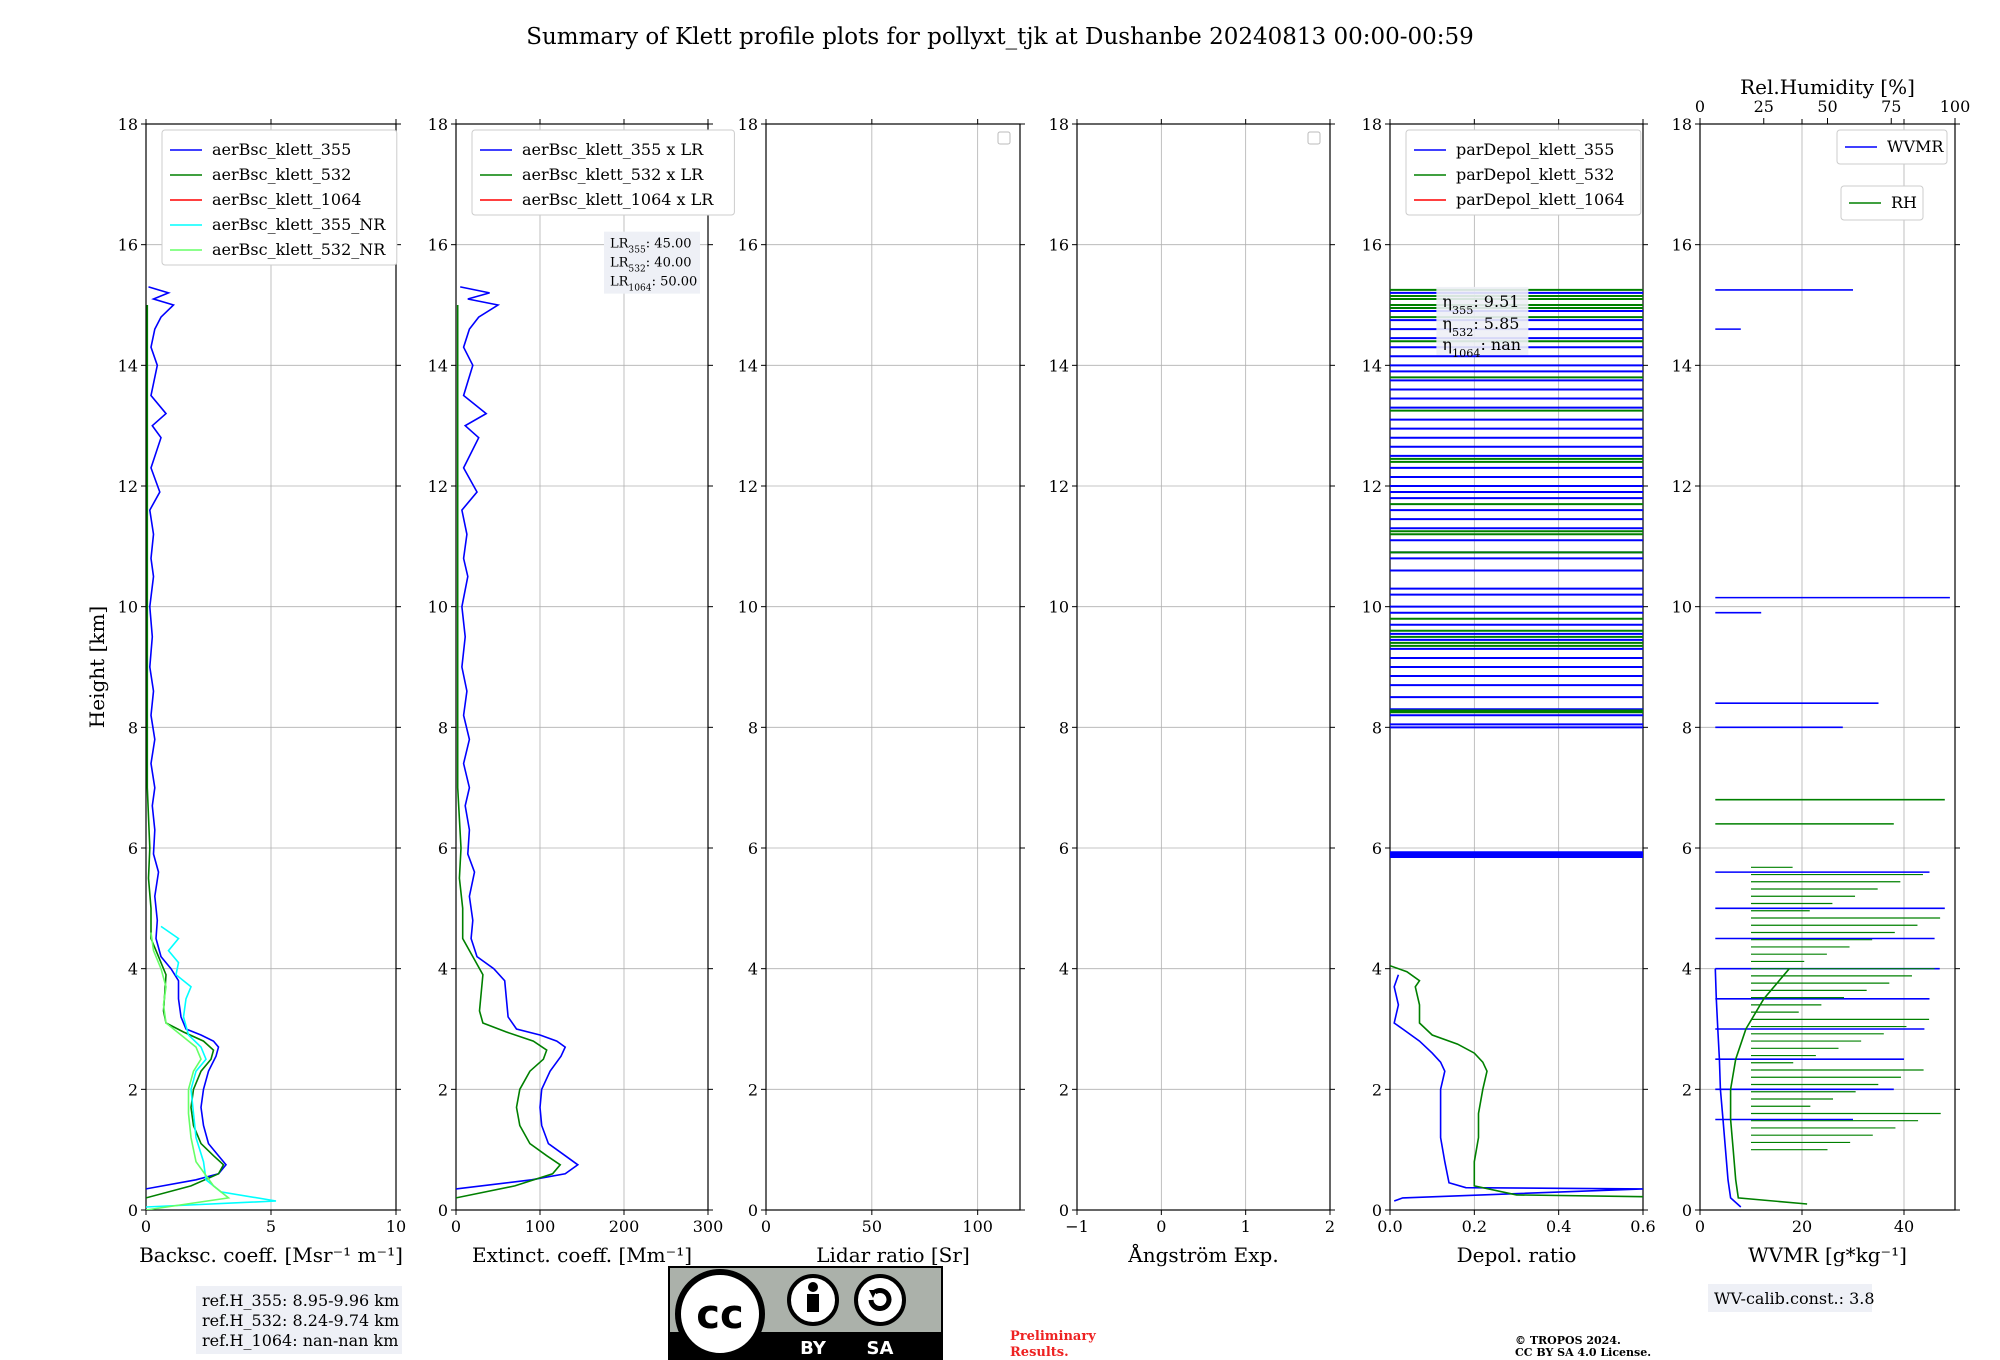  What do you see at coordinates (1891, 106) in the screenshot?
I see `top-xtick-label: 75` at bounding box center [1891, 106].